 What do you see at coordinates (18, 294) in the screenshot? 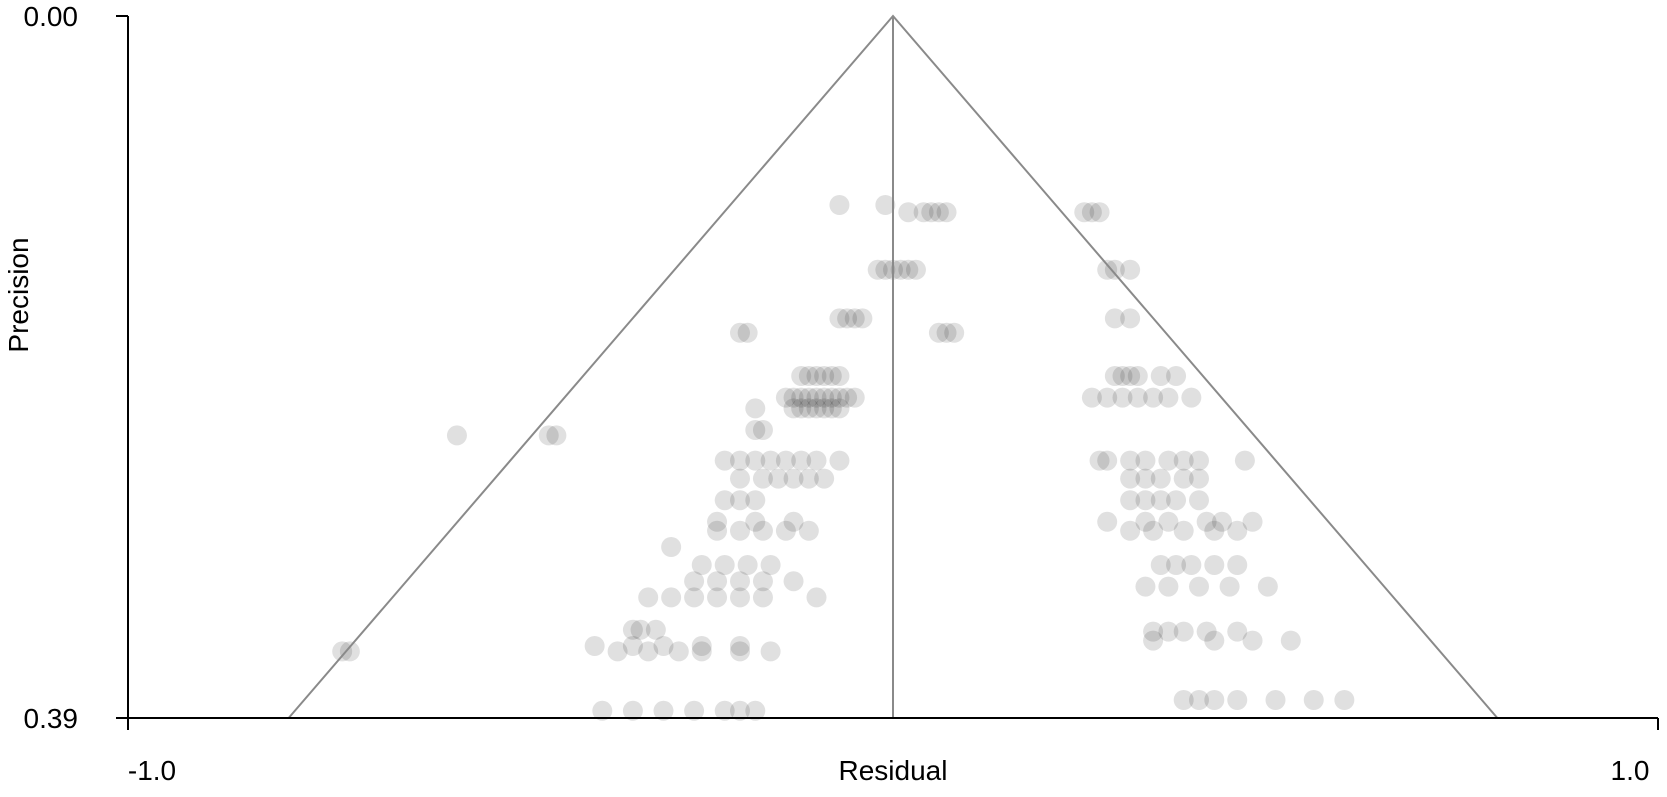
I see `y-axis-title: Precision` at bounding box center [18, 294].